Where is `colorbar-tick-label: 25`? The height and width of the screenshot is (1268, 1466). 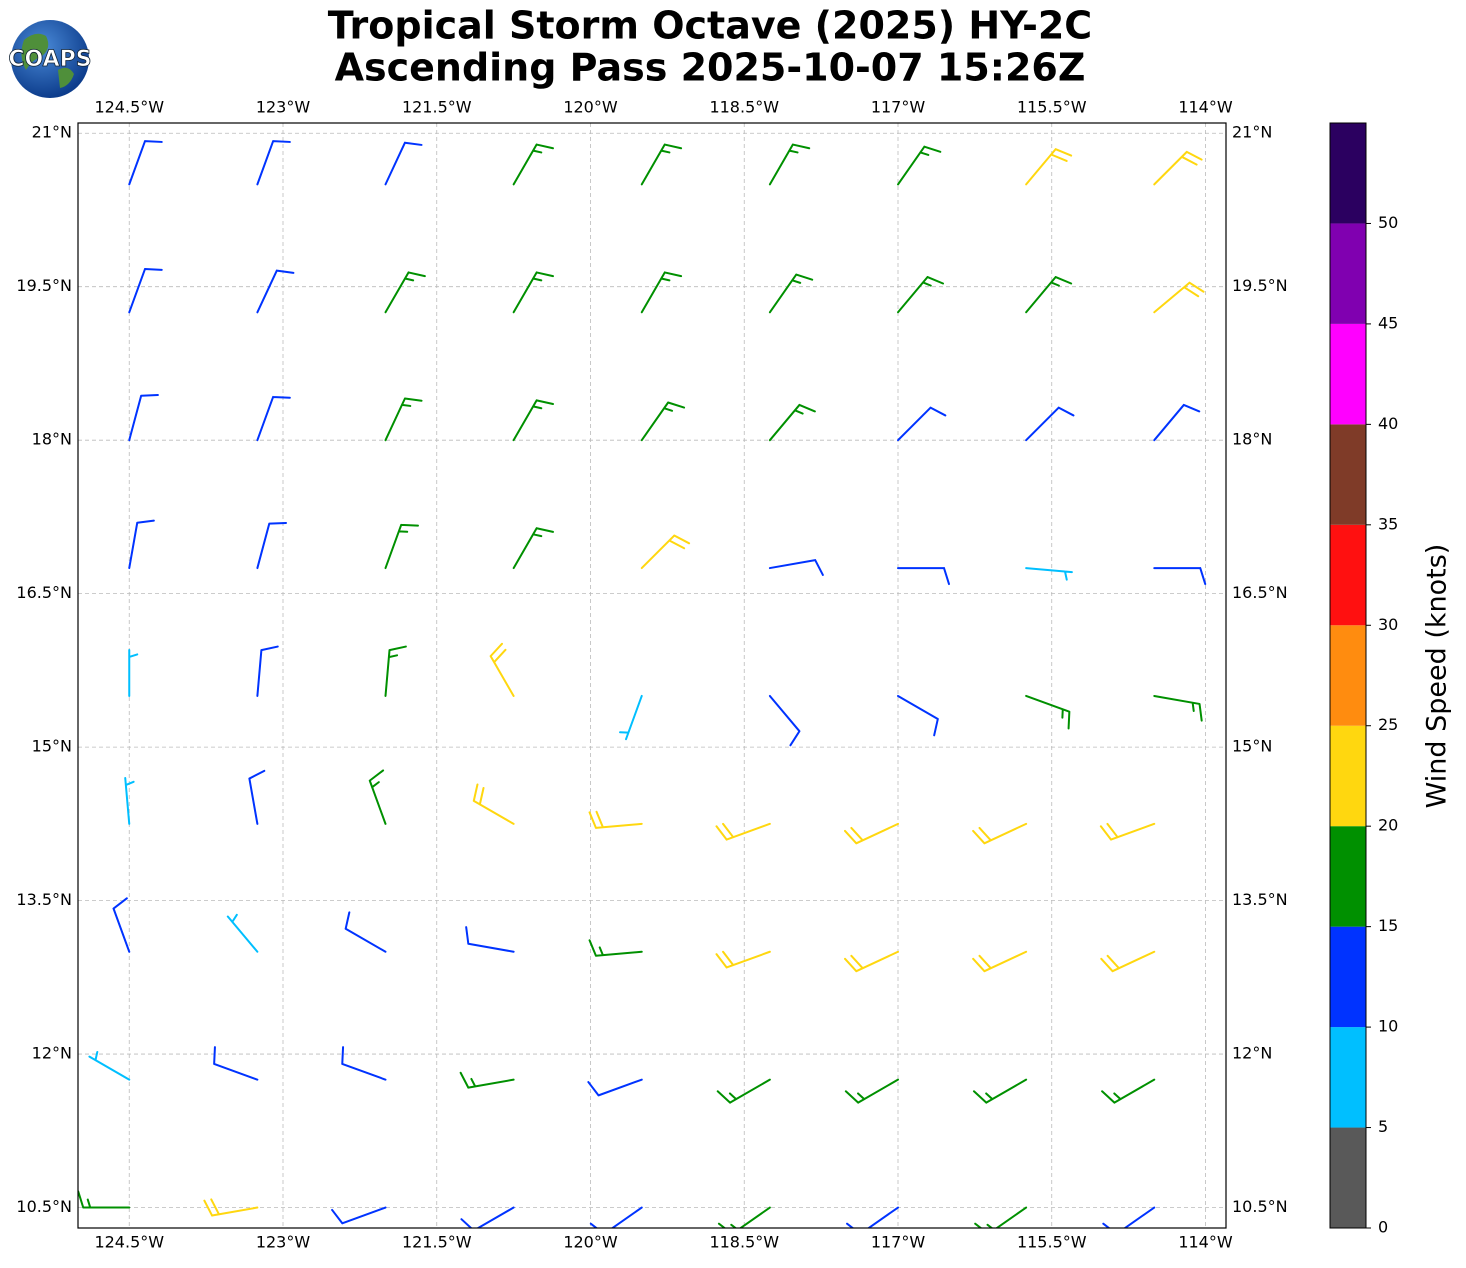 colorbar-tick-label: 25 is located at coordinates (1388, 724).